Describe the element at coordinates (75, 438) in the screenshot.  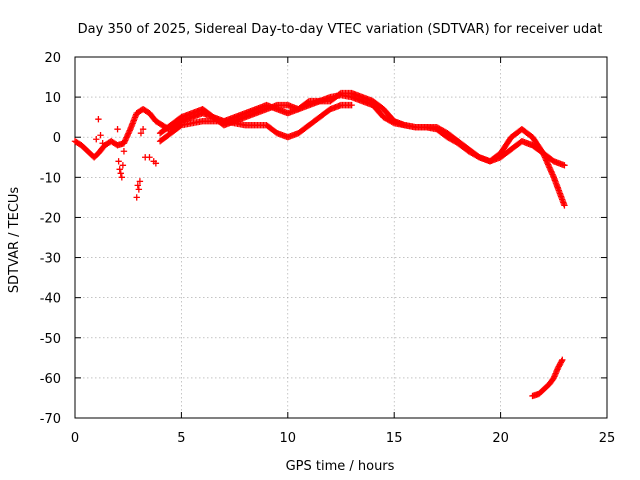
I see `x-tick-label: 0` at that location.